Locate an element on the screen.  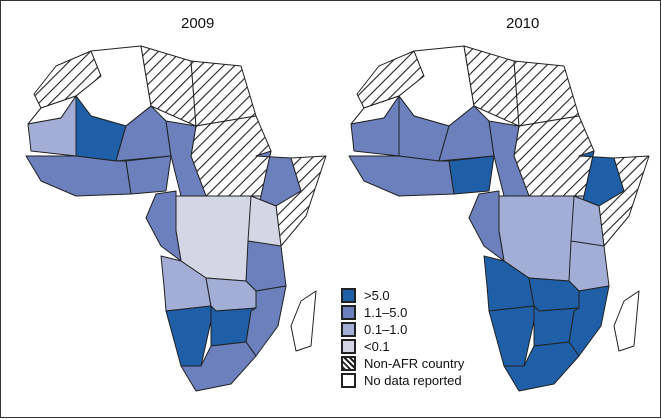
legend-item-c4: >5.0 is located at coordinates (402, 295).